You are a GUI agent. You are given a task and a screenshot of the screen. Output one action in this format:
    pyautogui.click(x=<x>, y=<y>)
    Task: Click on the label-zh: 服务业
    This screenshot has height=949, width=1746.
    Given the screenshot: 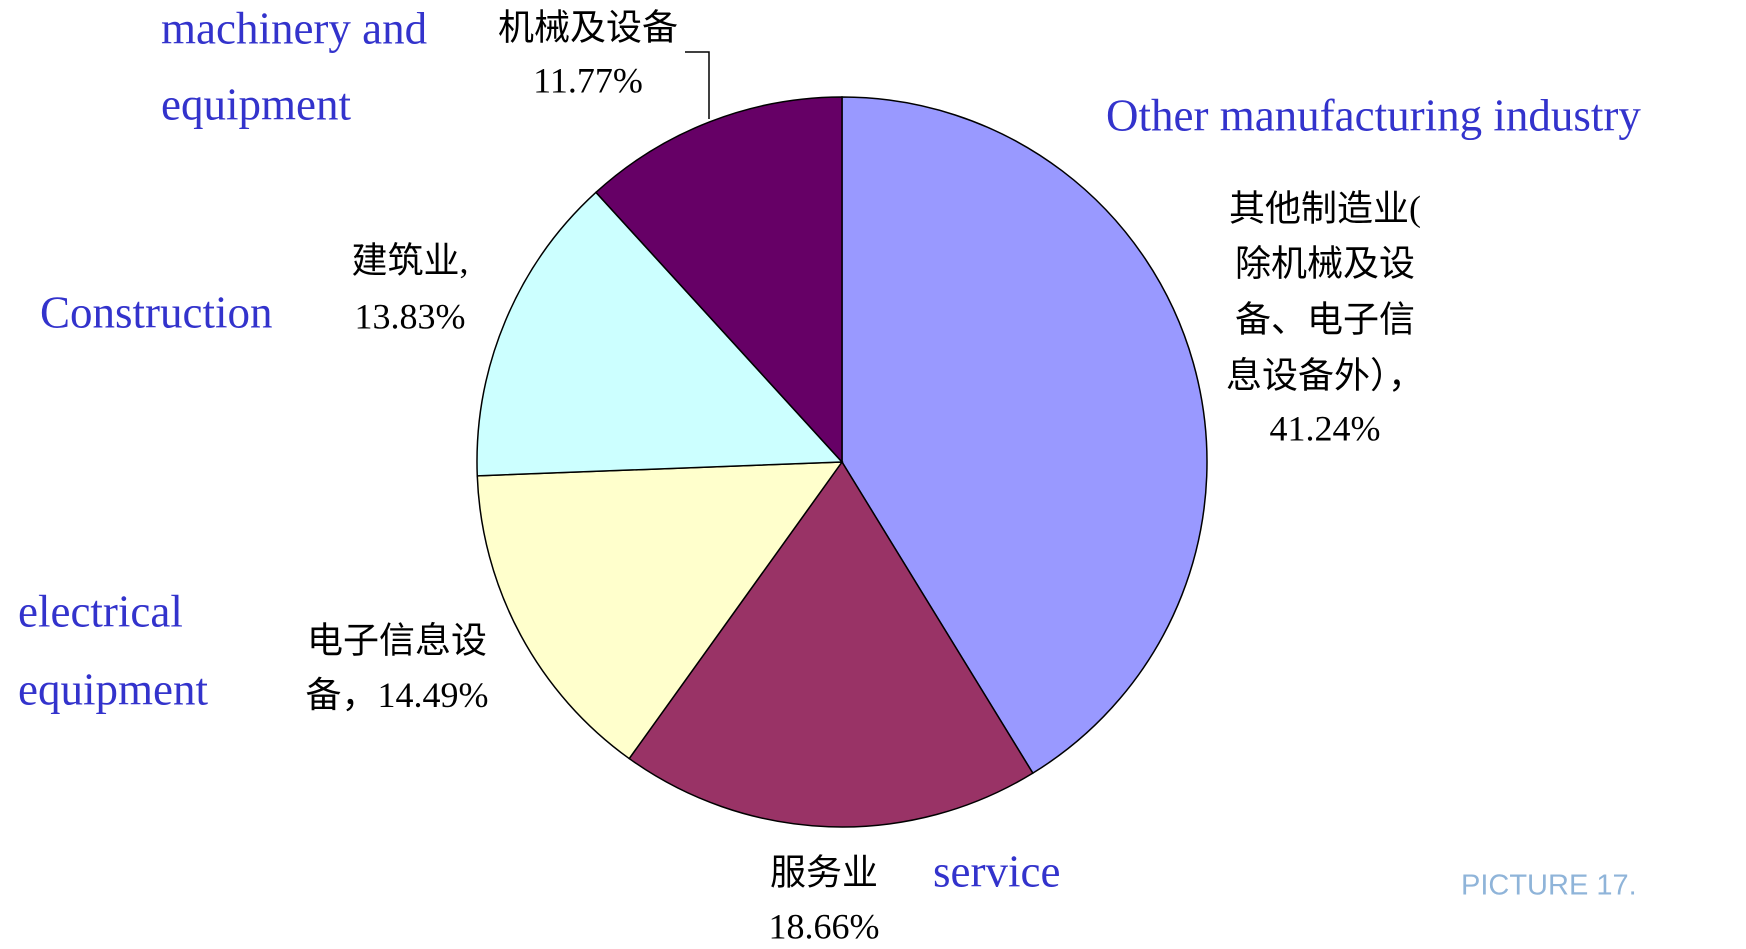 What is the action you would take?
    pyautogui.click(x=824, y=872)
    